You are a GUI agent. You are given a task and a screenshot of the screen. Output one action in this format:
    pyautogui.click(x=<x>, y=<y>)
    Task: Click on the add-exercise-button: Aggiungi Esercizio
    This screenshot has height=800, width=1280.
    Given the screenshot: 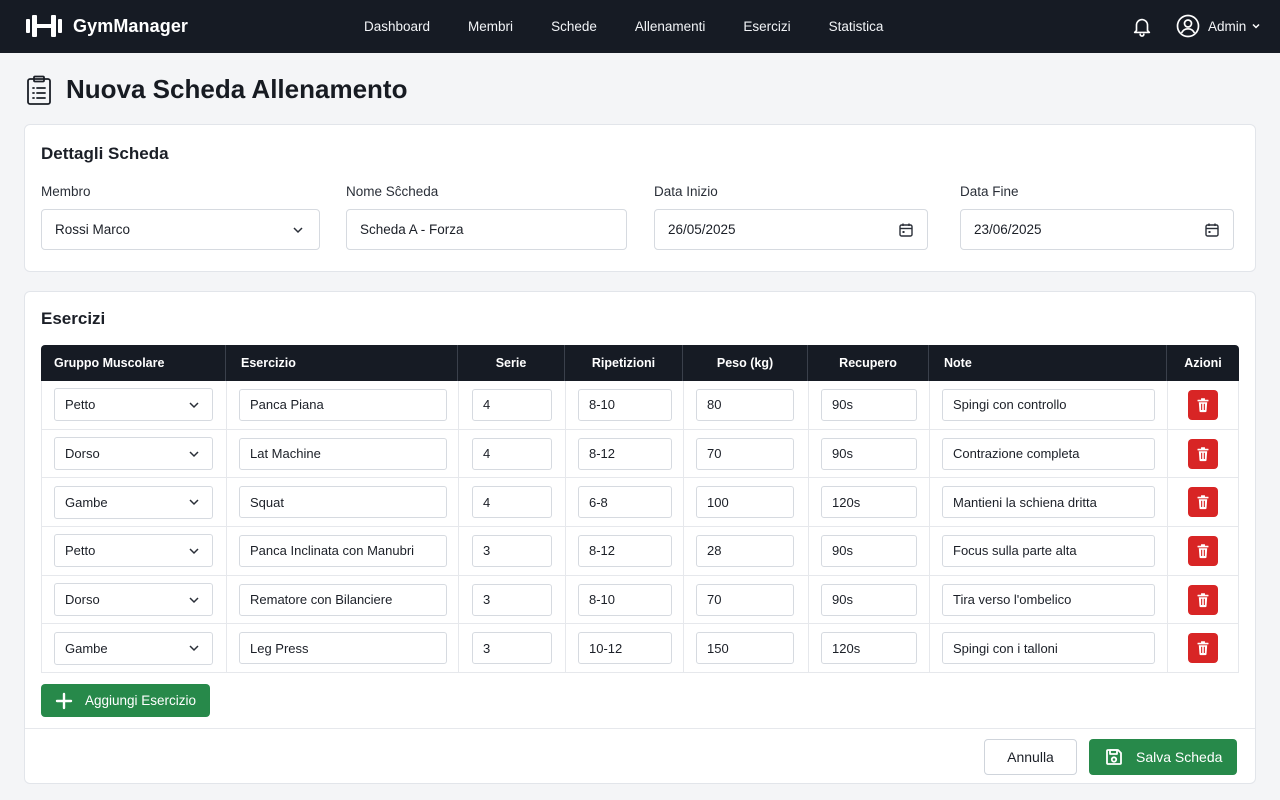 What is the action you would take?
    pyautogui.click(x=125, y=700)
    